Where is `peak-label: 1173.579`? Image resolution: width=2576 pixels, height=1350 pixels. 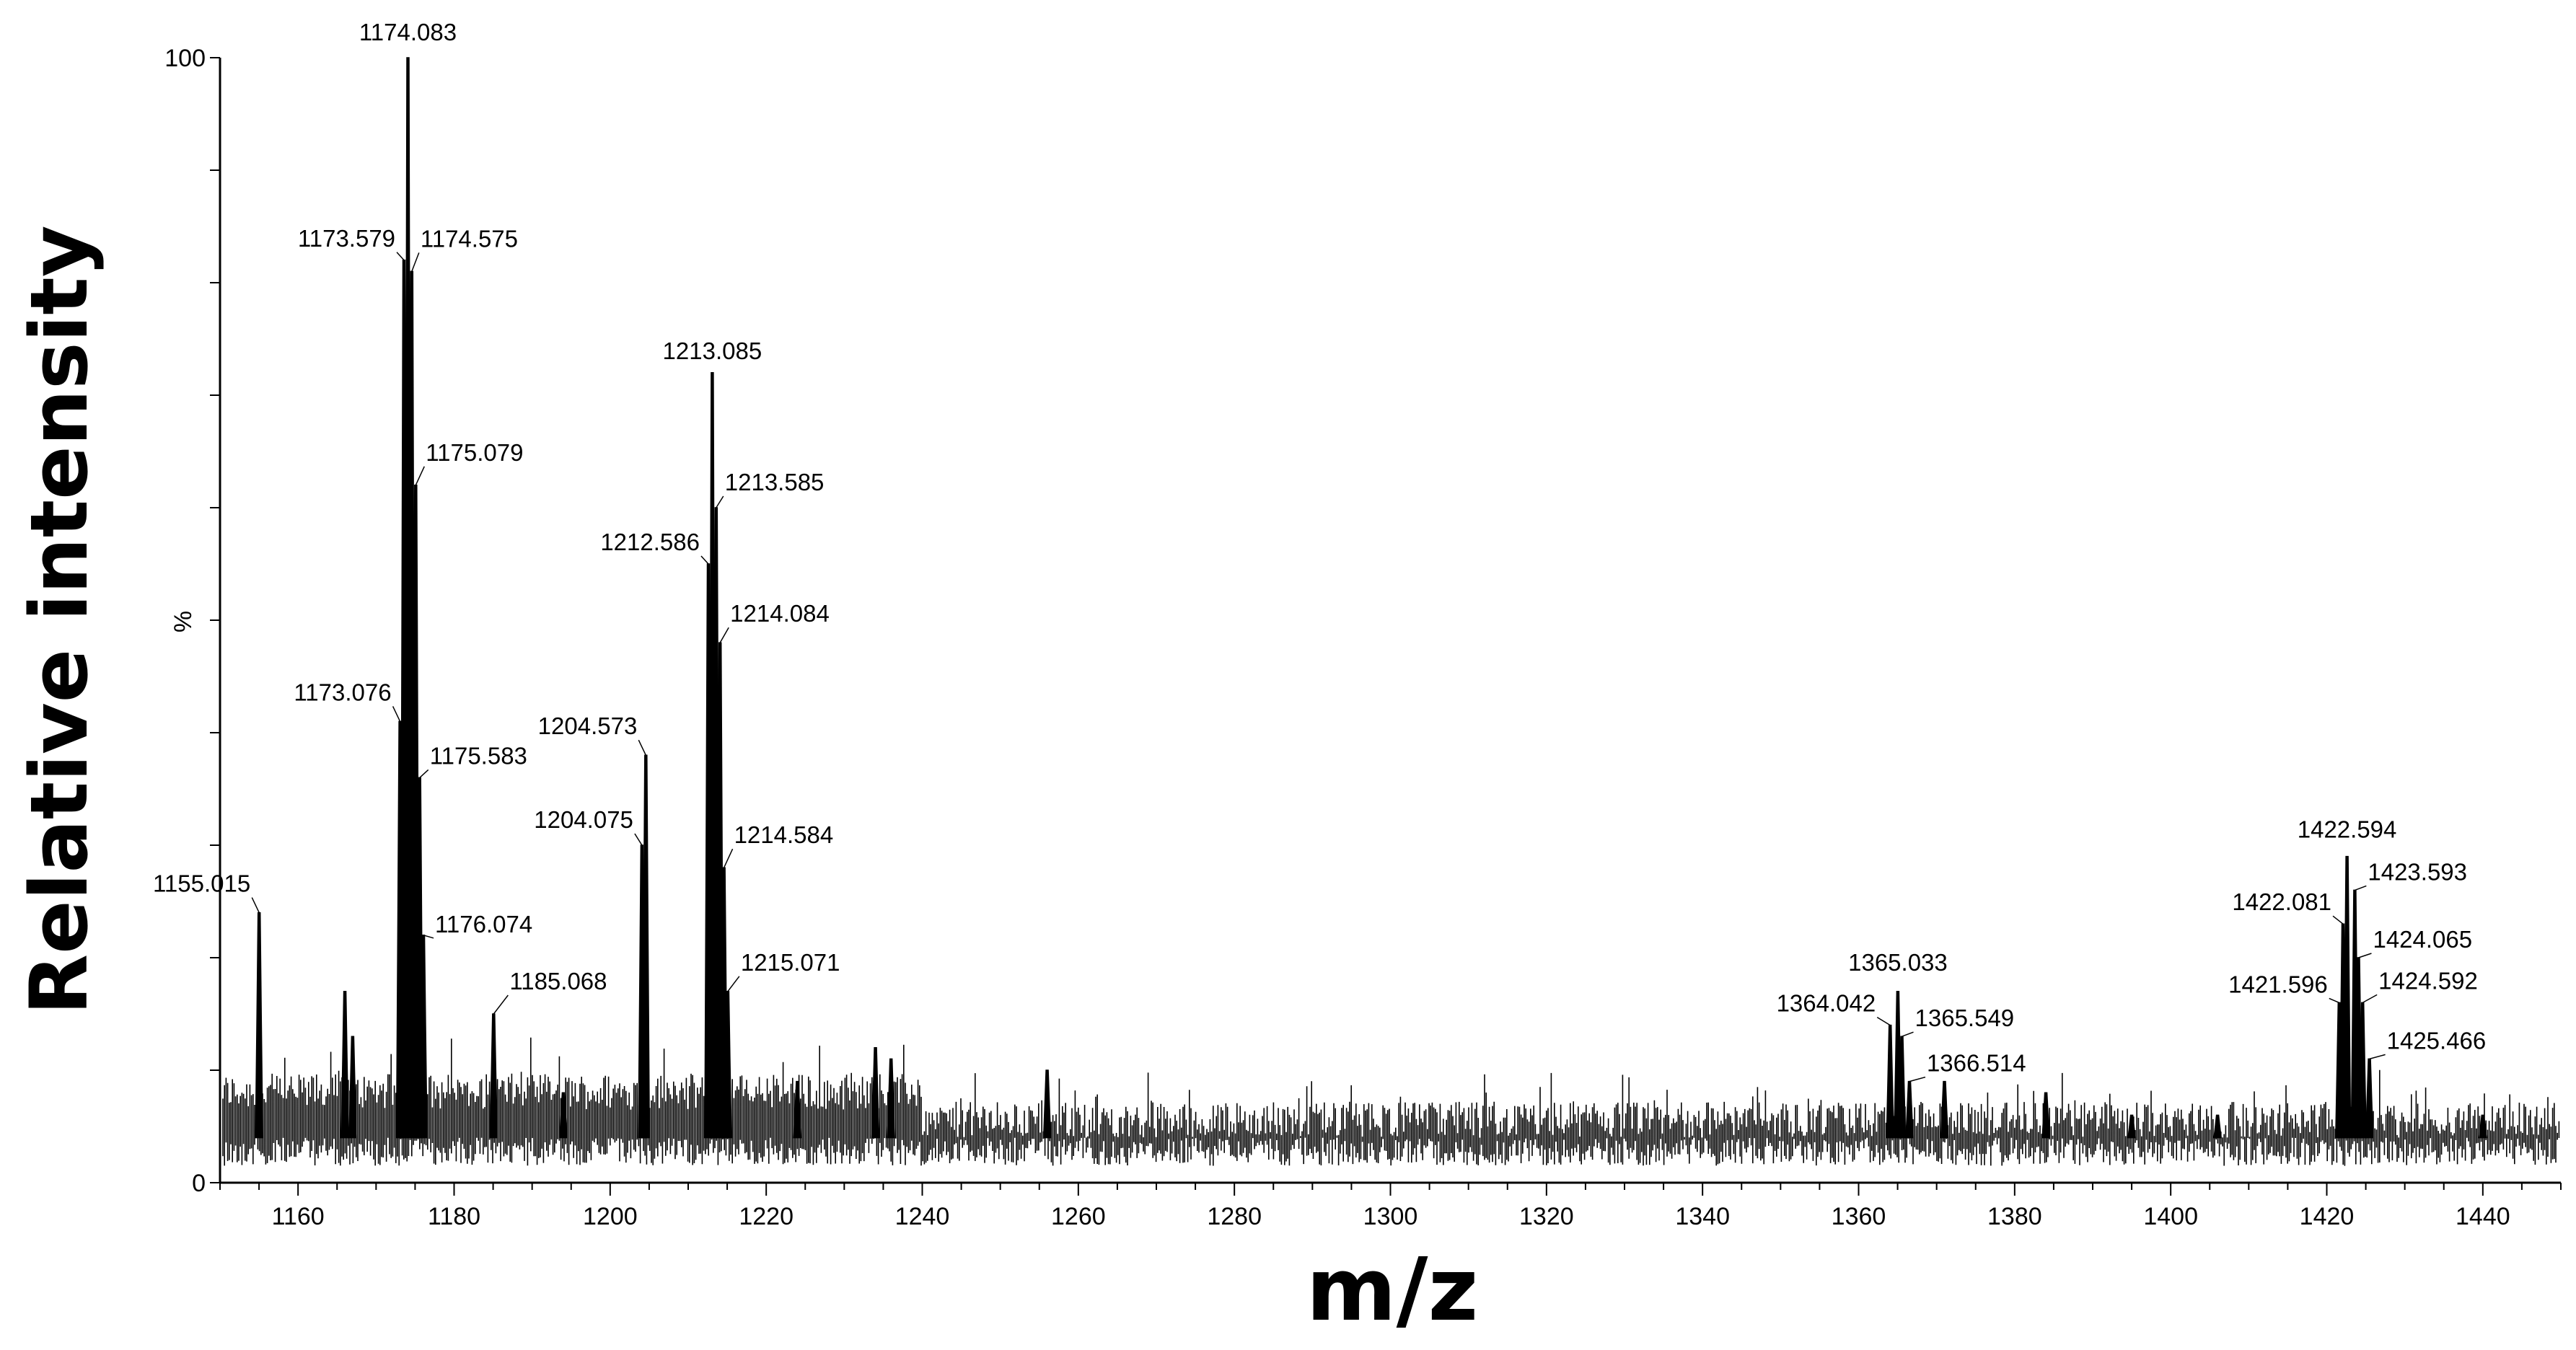 peak-label: 1173.579 is located at coordinates (346, 239).